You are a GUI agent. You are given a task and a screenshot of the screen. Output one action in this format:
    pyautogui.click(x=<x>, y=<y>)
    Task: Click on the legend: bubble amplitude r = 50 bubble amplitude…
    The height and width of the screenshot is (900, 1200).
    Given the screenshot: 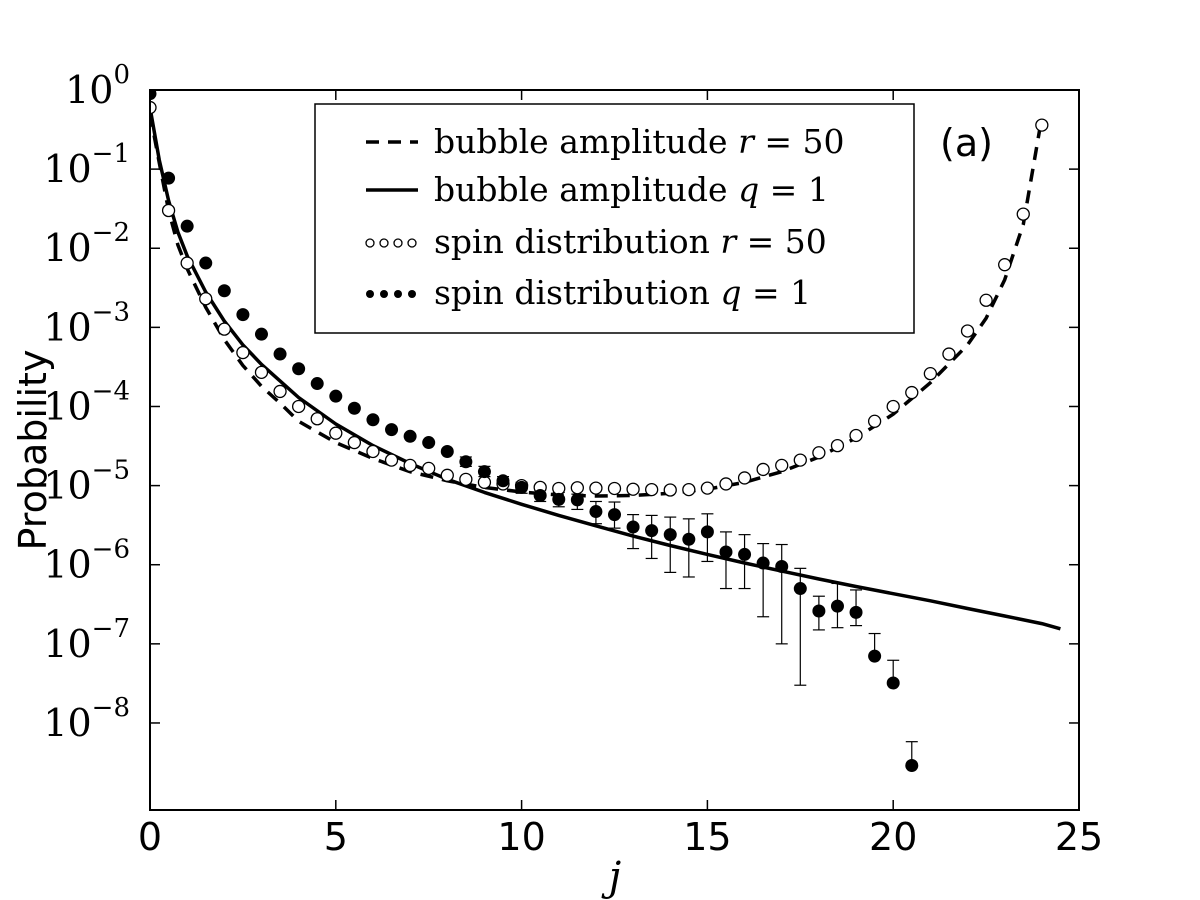 What is the action you would take?
    pyautogui.click(x=614, y=218)
    